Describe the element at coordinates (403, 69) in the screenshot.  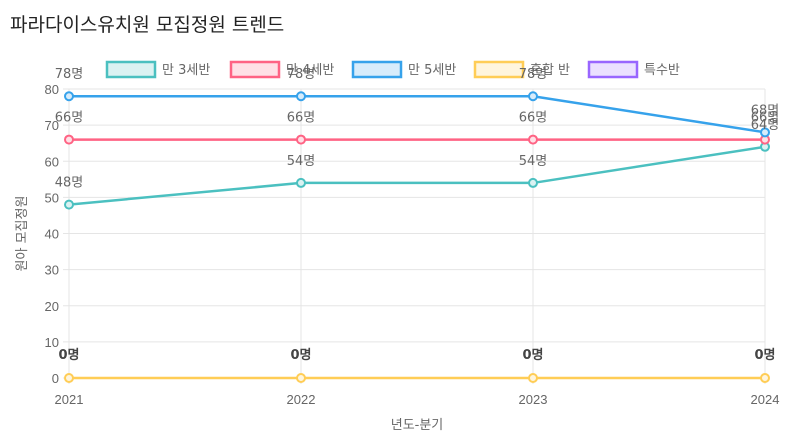
I see `legend-item: 만 5세반` at that location.